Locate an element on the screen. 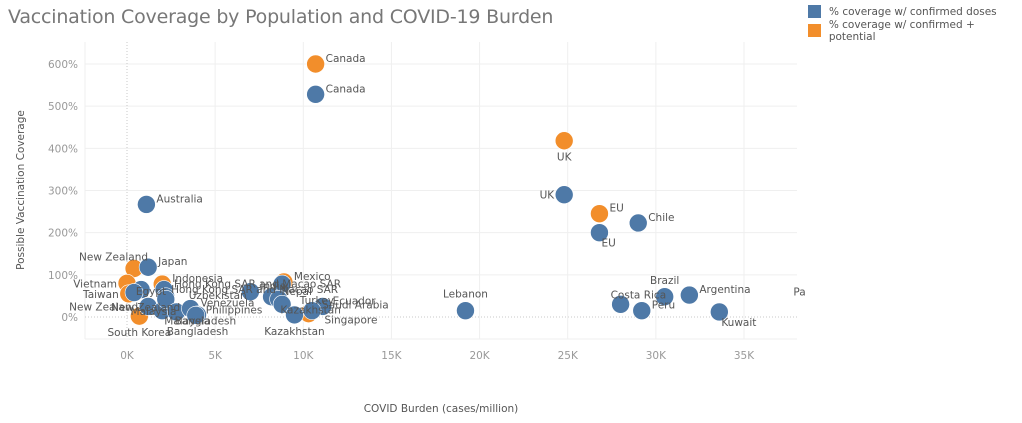 This screenshot has width=1022, height=423. y-tick-label: 600% is located at coordinates (63, 65).